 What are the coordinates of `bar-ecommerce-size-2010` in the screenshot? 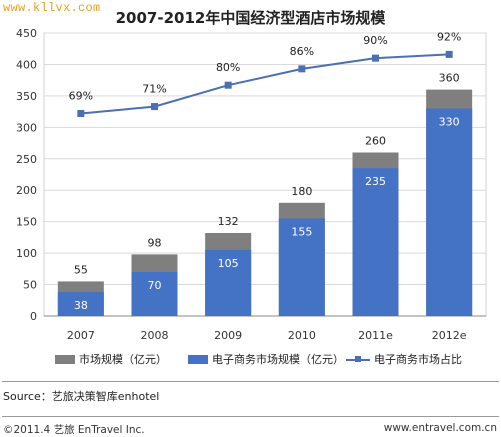 It's located at (301, 267).